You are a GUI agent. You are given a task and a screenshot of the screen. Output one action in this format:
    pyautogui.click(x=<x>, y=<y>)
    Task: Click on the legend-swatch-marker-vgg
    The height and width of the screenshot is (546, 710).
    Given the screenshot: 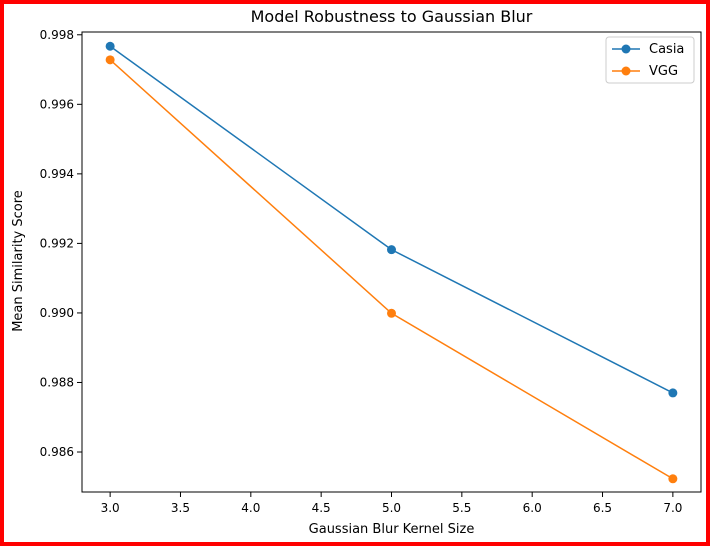 What is the action you would take?
    pyautogui.click(x=626, y=71)
    